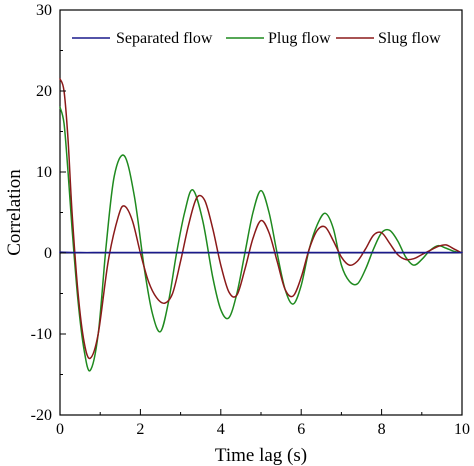 The height and width of the screenshot is (466, 474). What do you see at coordinates (301, 429) in the screenshot?
I see `x-tick-label-6: 6` at bounding box center [301, 429].